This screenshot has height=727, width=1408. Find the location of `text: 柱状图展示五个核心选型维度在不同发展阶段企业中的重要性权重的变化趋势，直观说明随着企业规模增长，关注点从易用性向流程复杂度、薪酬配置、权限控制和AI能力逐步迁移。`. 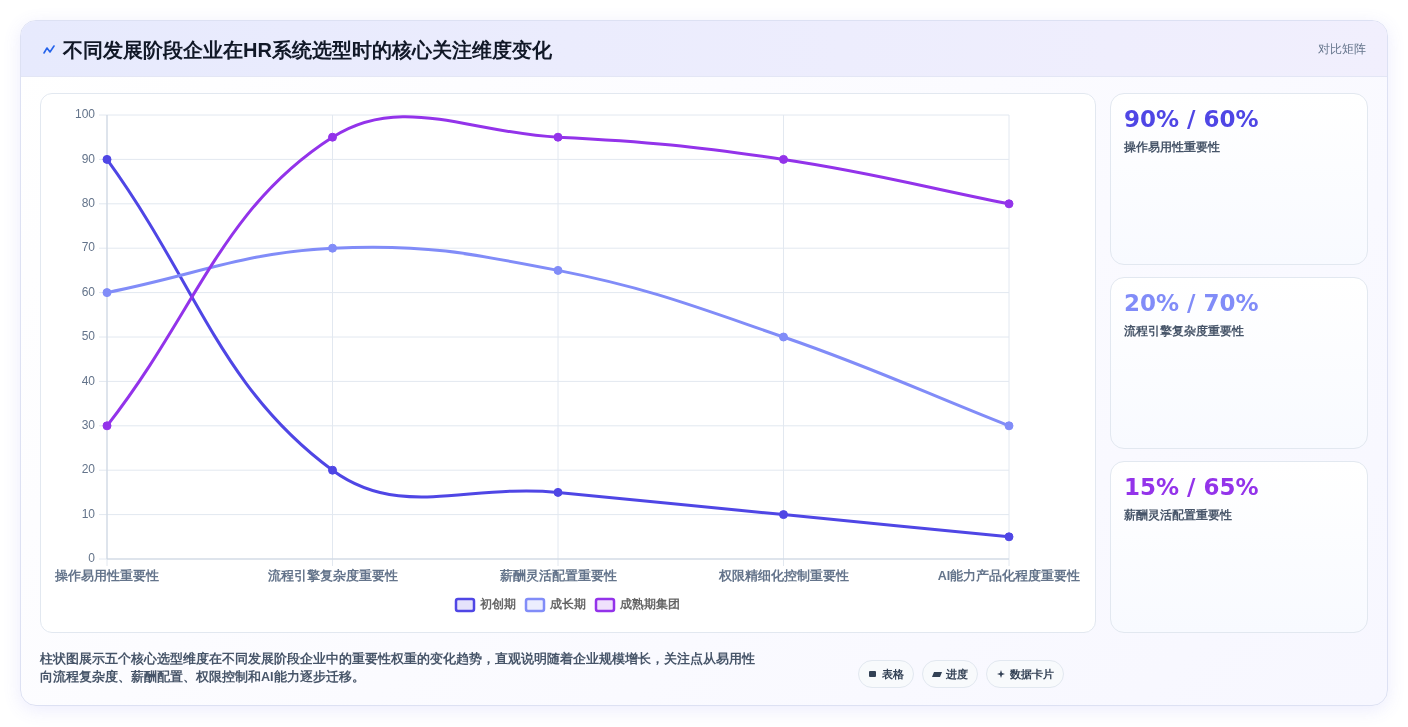

text: 柱状图展示五个核心选型维度在不同发展阶段企业中的重要性权重的变化趋势，直观说明随着企业规模增长，关注点从易用性向流程复杂度、薪酬配置、权限控制和AI能力逐步迁移。 is located at coordinates (398, 668).